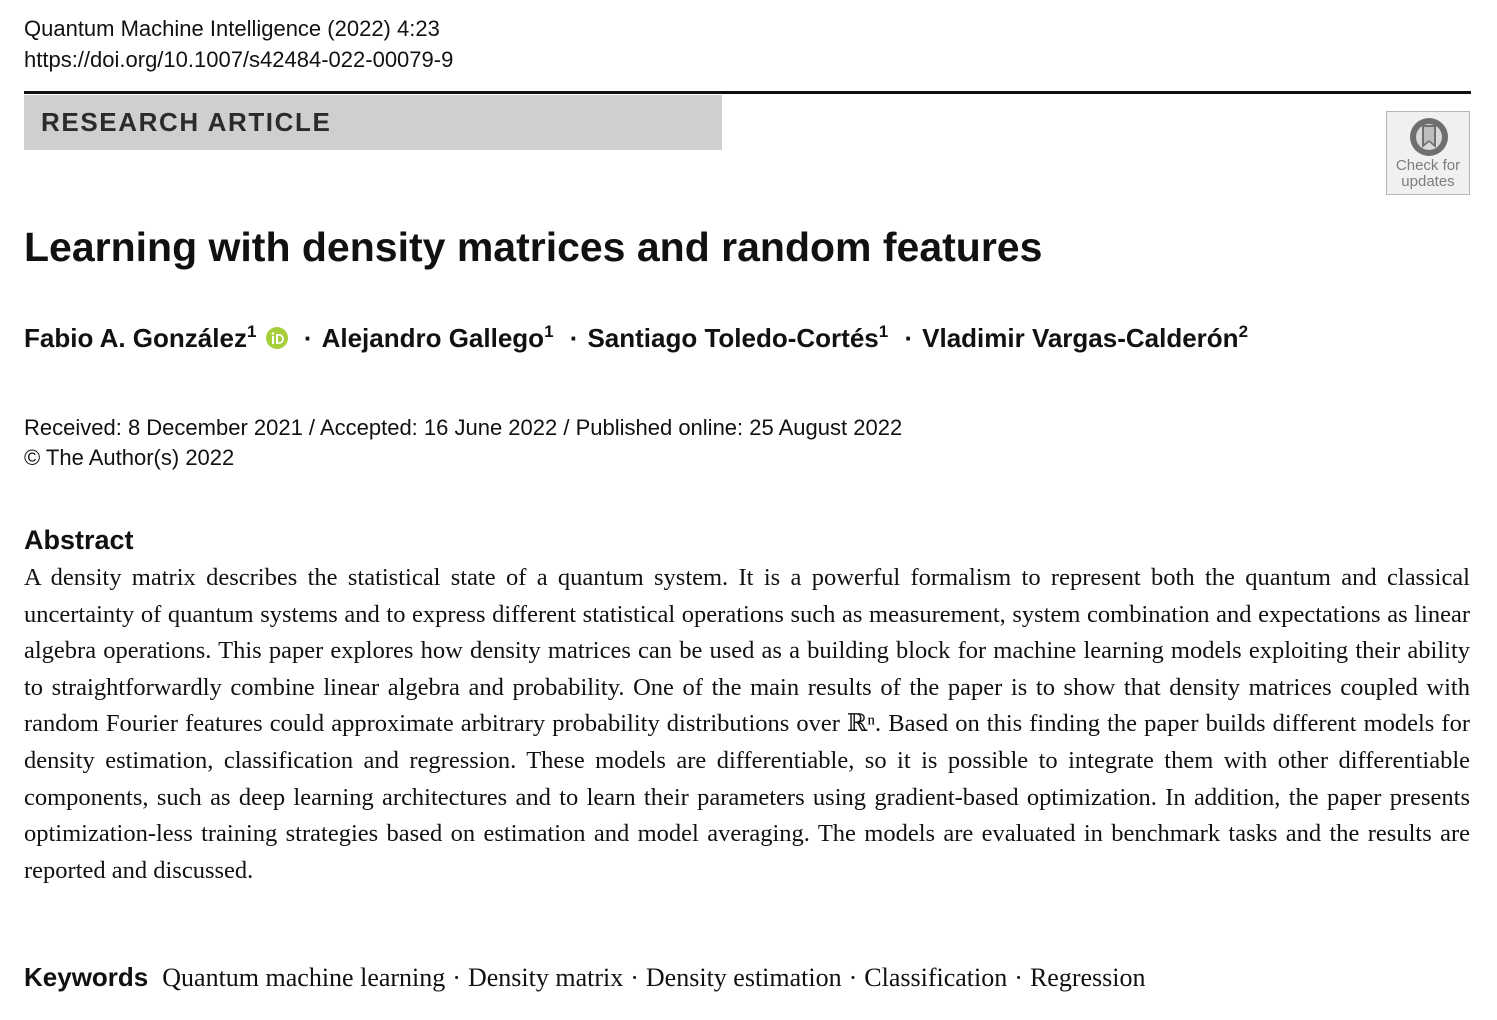  What do you see at coordinates (1080, 338) in the screenshot?
I see `author-name: Vladimir Vargas-Calderón` at bounding box center [1080, 338].